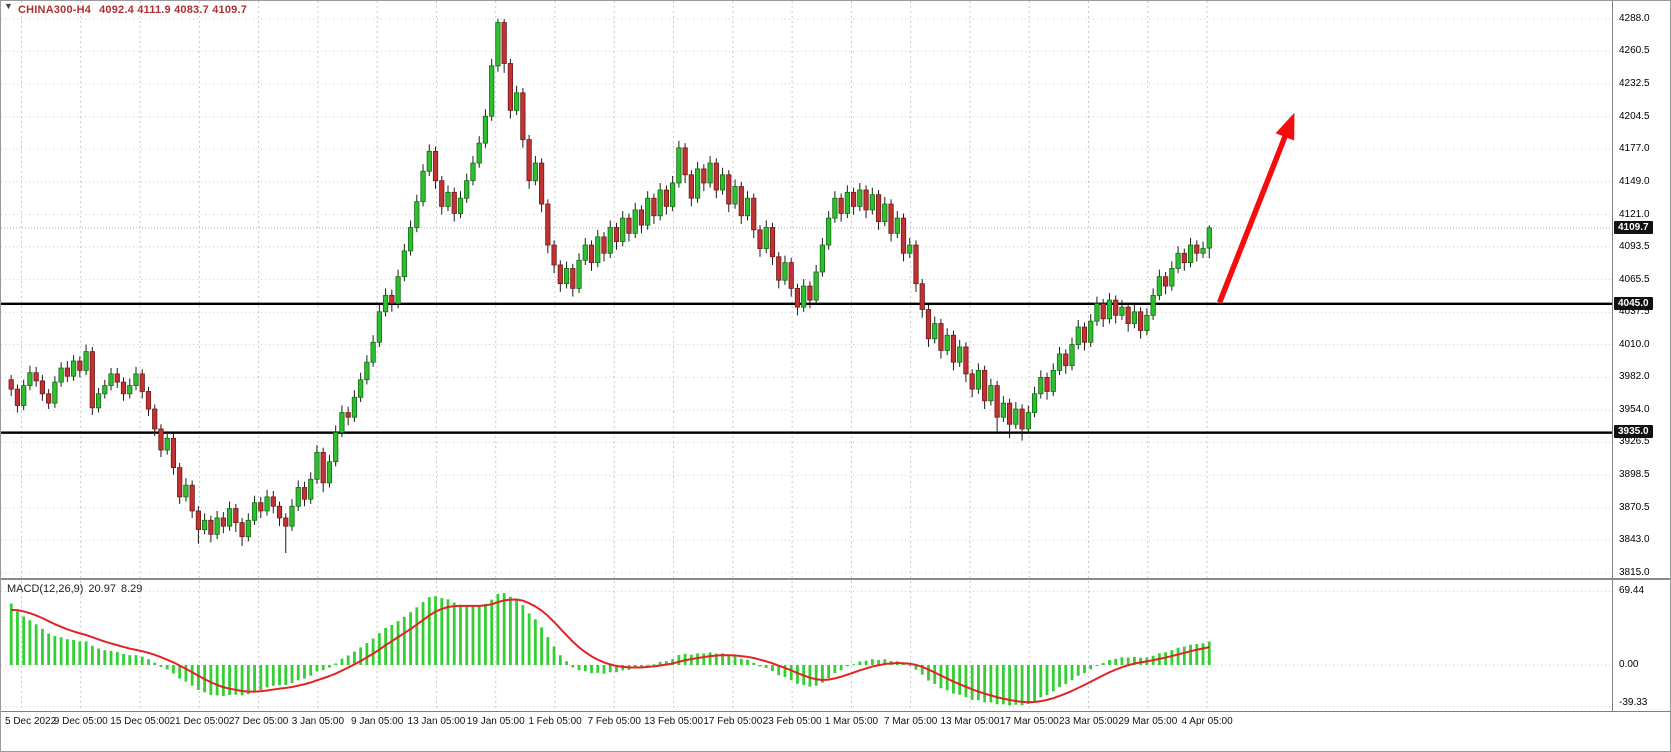 The image size is (1671, 752). What do you see at coordinates (555, 721) in the screenshot?
I see `time-axis-label: 1 Feb 05:00` at bounding box center [555, 721].